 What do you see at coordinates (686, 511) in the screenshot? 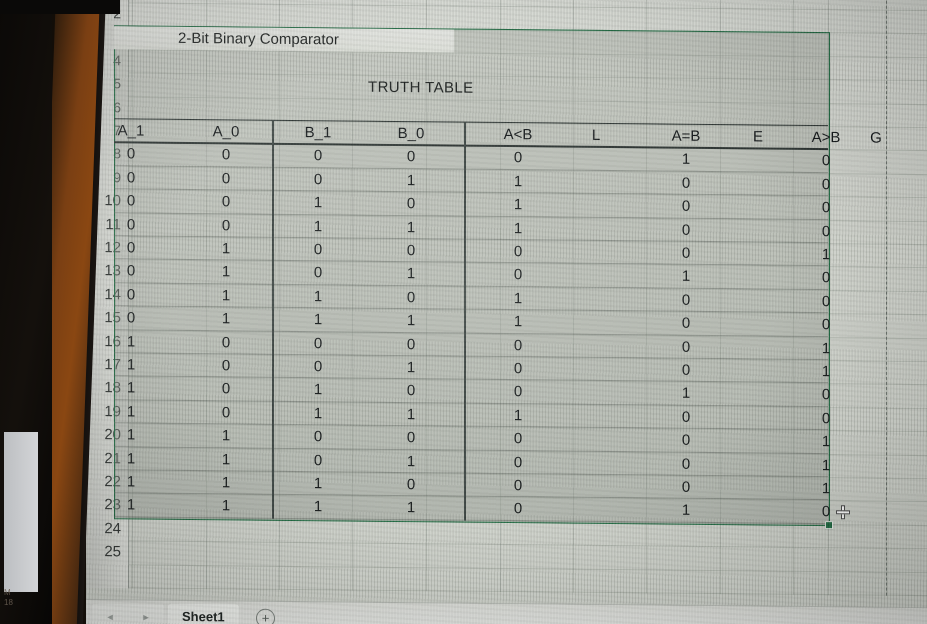
I see `cell-r23-AEB: 1` at bounding box center [686, 511].